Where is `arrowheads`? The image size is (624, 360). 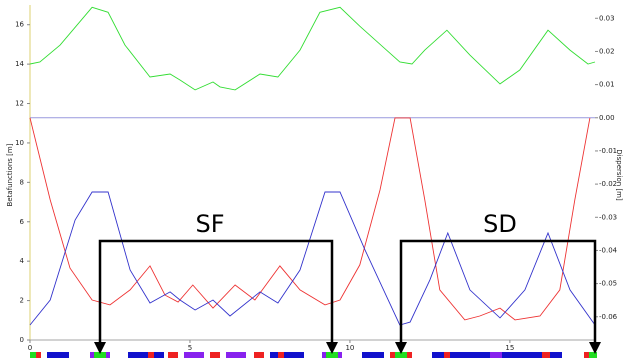
arrowheads is located at coordinates (347, 348).